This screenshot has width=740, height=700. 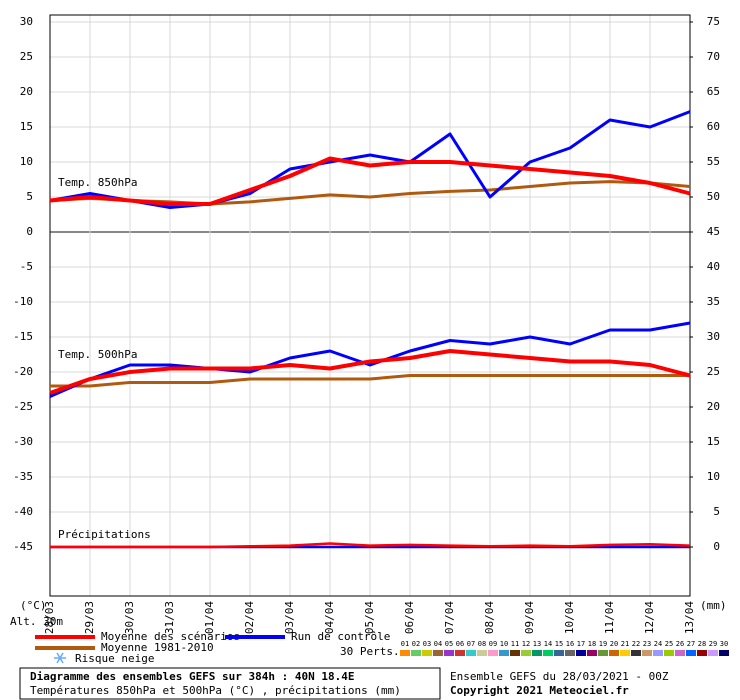 What do you see at coordinates (713, 196) in the screenshot?
I see `y2-tick-label: 50` at bounding box center [713, 196].